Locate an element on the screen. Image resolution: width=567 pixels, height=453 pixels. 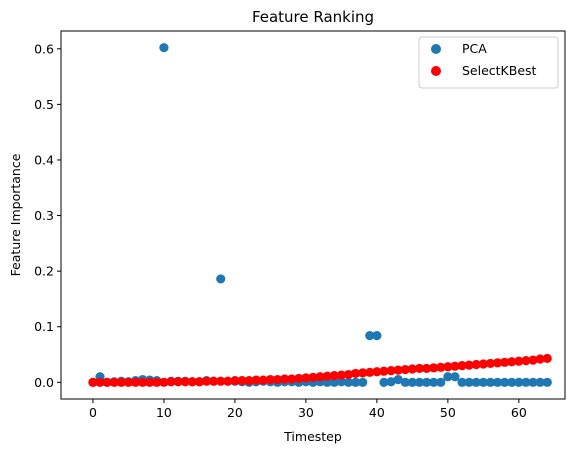
x-axis-title: Timestep is located at coordinates (312, 436).